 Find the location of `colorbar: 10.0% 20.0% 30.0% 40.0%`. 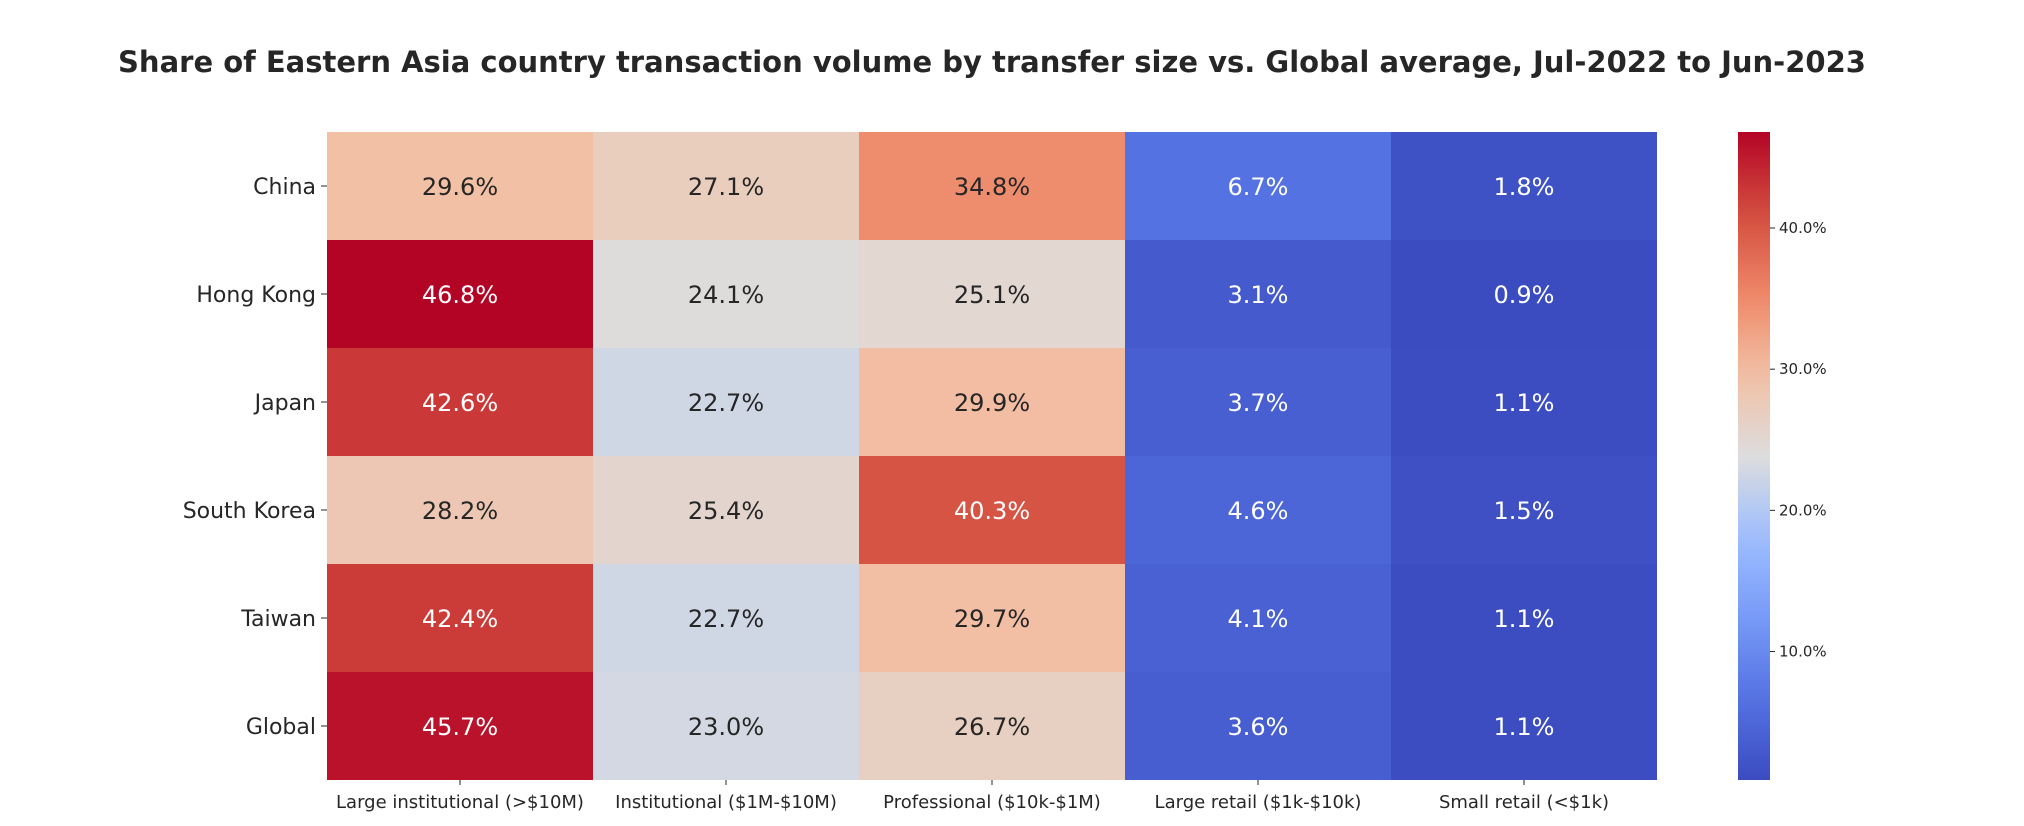

colorbar: 10.0% 20.0% 30.0% 40.0% is located at coordinates (1782, 456).